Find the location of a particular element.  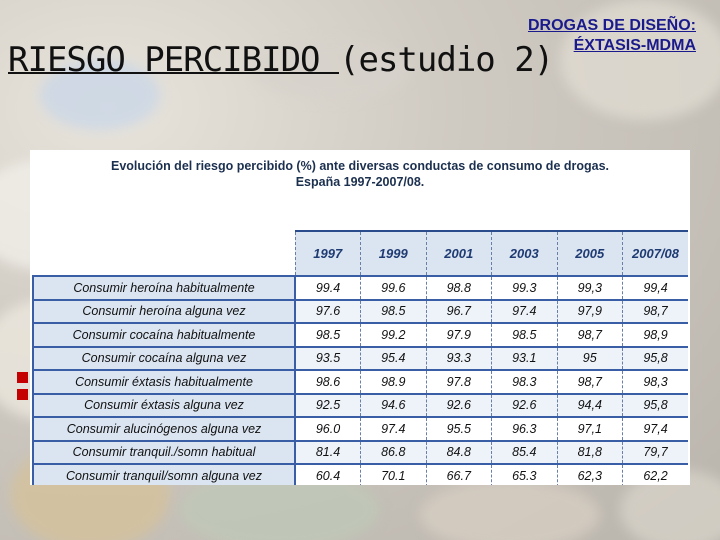

value-cell: 99.4 is located at coordinates (327, 287).